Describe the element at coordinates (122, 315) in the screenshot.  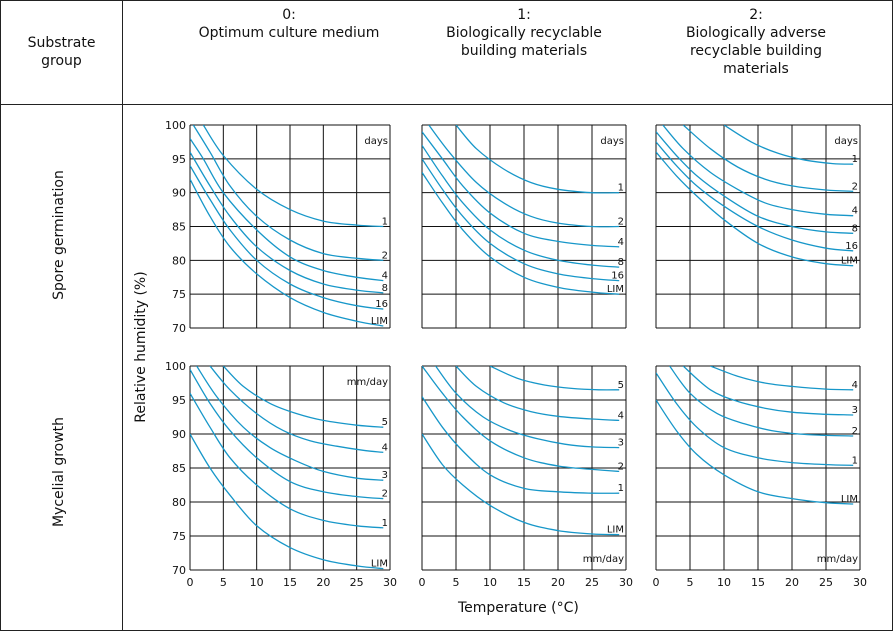
I see `column-divider` at that location.